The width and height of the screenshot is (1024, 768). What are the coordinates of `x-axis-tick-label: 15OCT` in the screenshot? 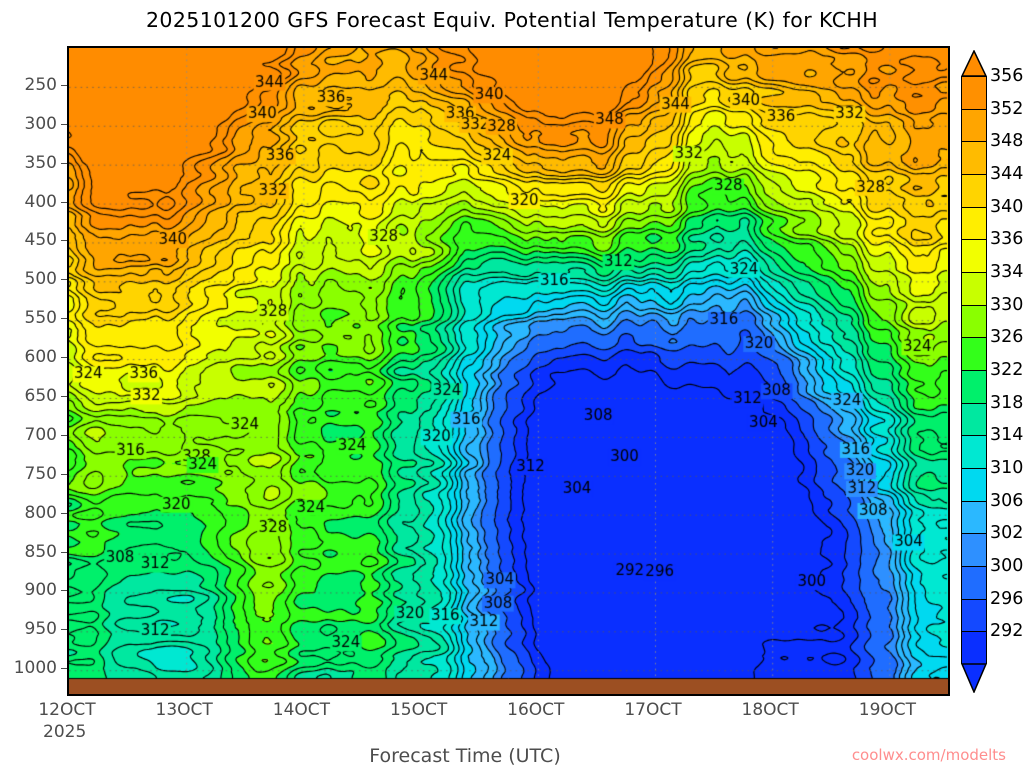 It's located at (418, 710).